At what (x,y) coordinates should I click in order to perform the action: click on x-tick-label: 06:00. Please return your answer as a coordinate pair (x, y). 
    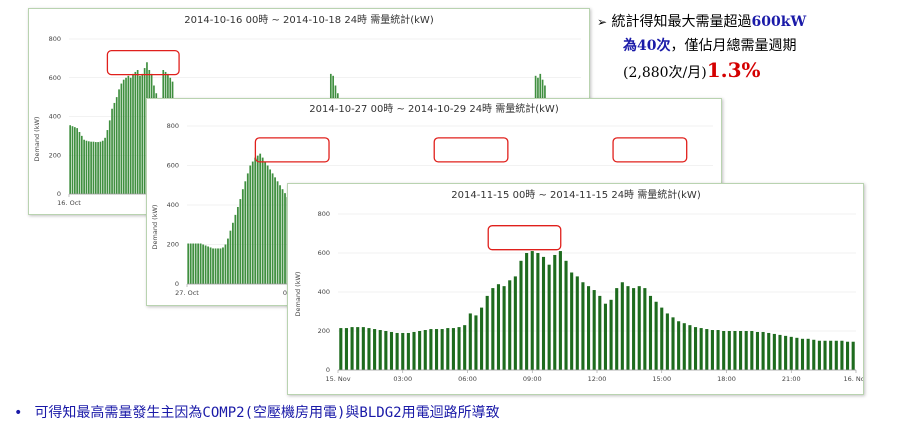
    Looking at the image, I should click on (467, 379).